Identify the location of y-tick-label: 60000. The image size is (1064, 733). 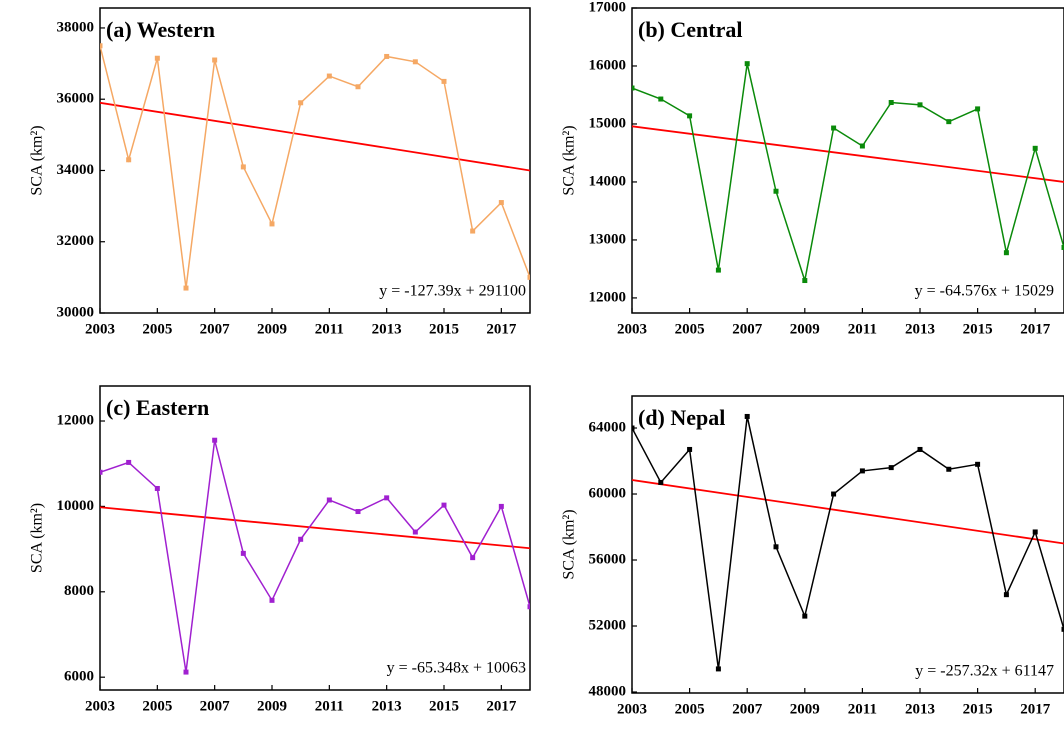
(608, 493).